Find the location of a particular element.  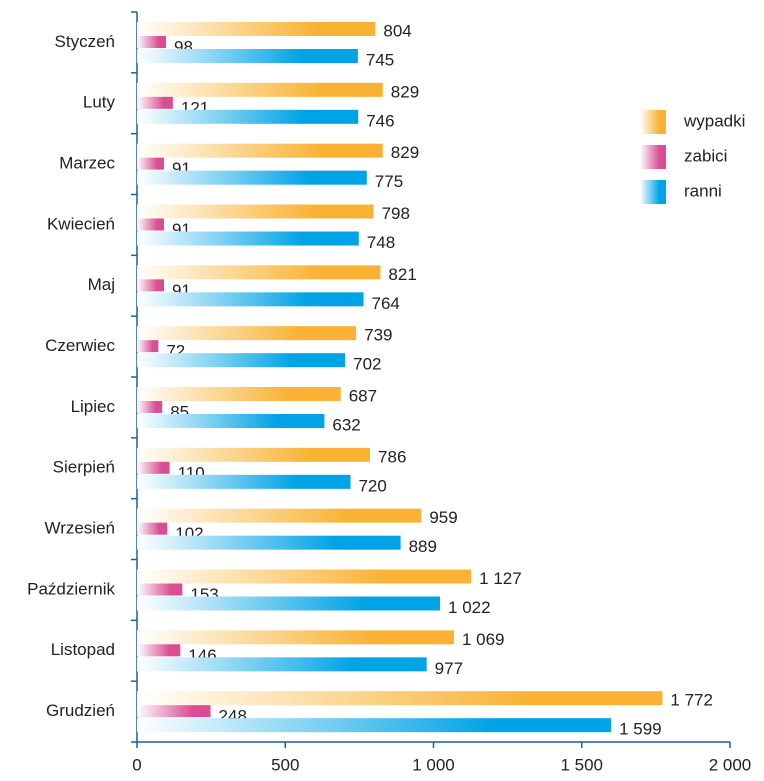

value-label: 798 is located at coordinates (396, 213).